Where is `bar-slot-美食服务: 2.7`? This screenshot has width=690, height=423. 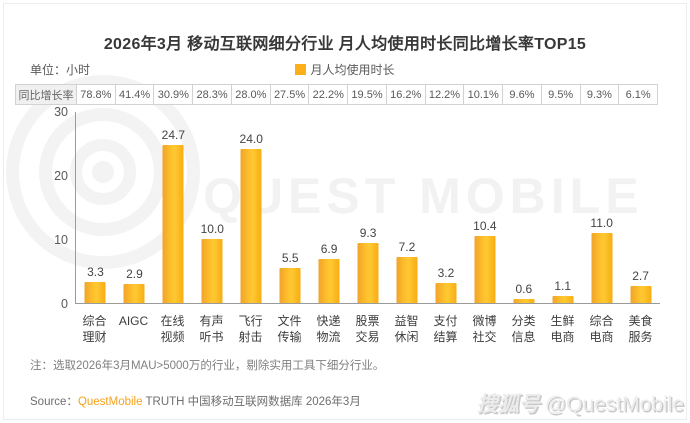
bar-slot-美食服务: 2.7 is located at coordinates (640, 207).